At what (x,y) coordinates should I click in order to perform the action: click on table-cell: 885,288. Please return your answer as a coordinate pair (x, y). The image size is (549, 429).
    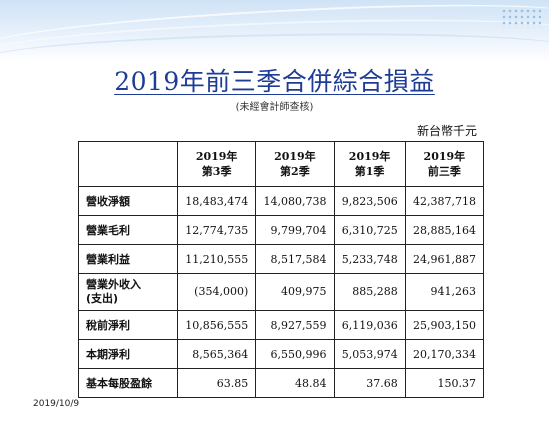
    Looking at the image, I should click on (369, 292).